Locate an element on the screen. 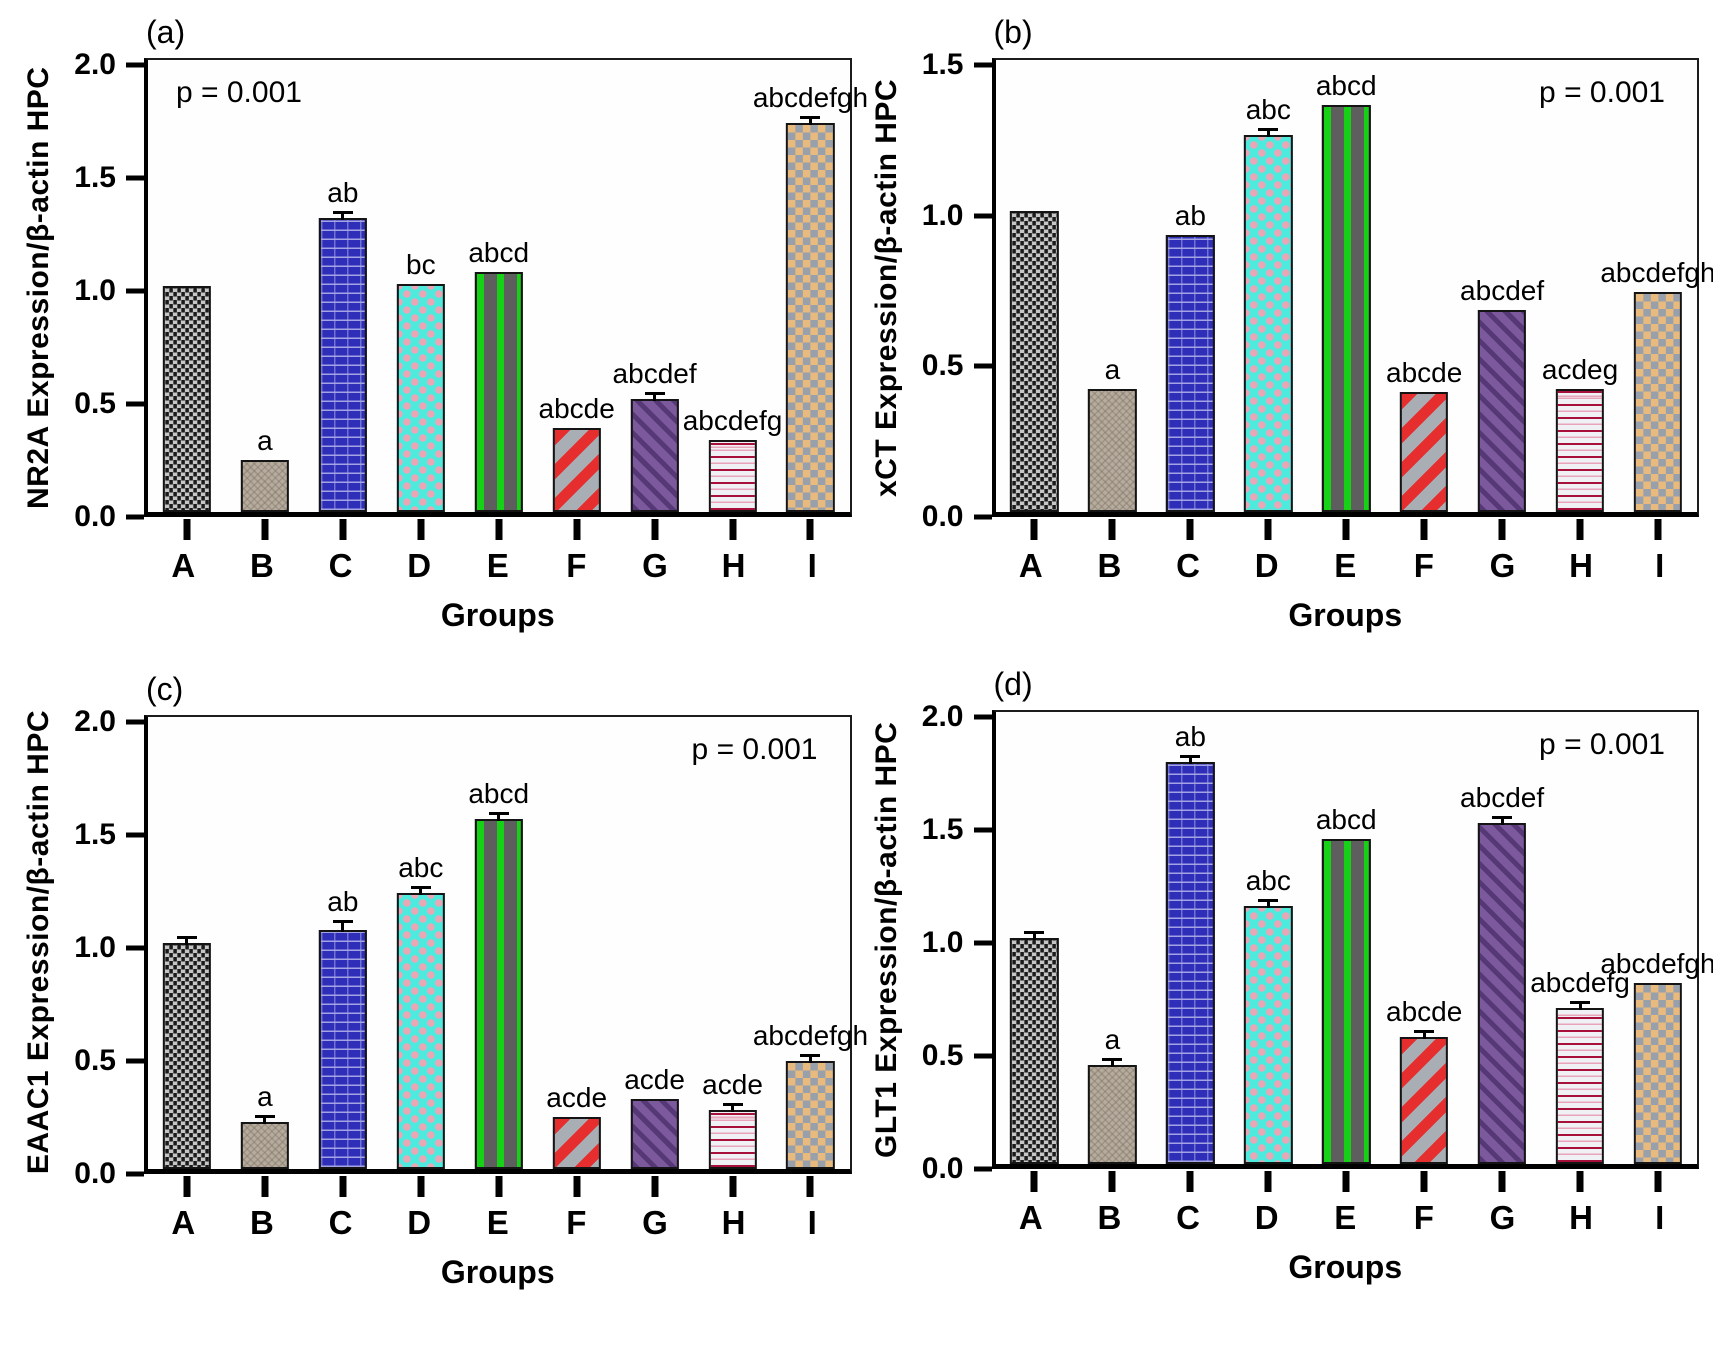 The width and height of the screenshot is (1713, 1357). bar-C is located at coordinates (342, 365).